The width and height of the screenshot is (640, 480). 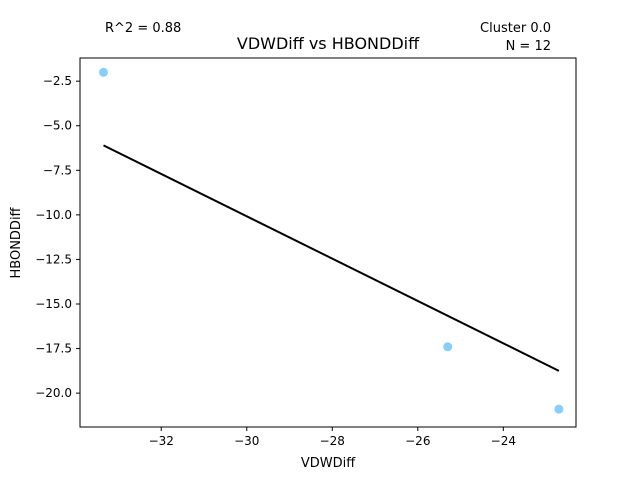 I want to click on cluster-annotation: Cluster 0.0, so click(x=515, y=28).